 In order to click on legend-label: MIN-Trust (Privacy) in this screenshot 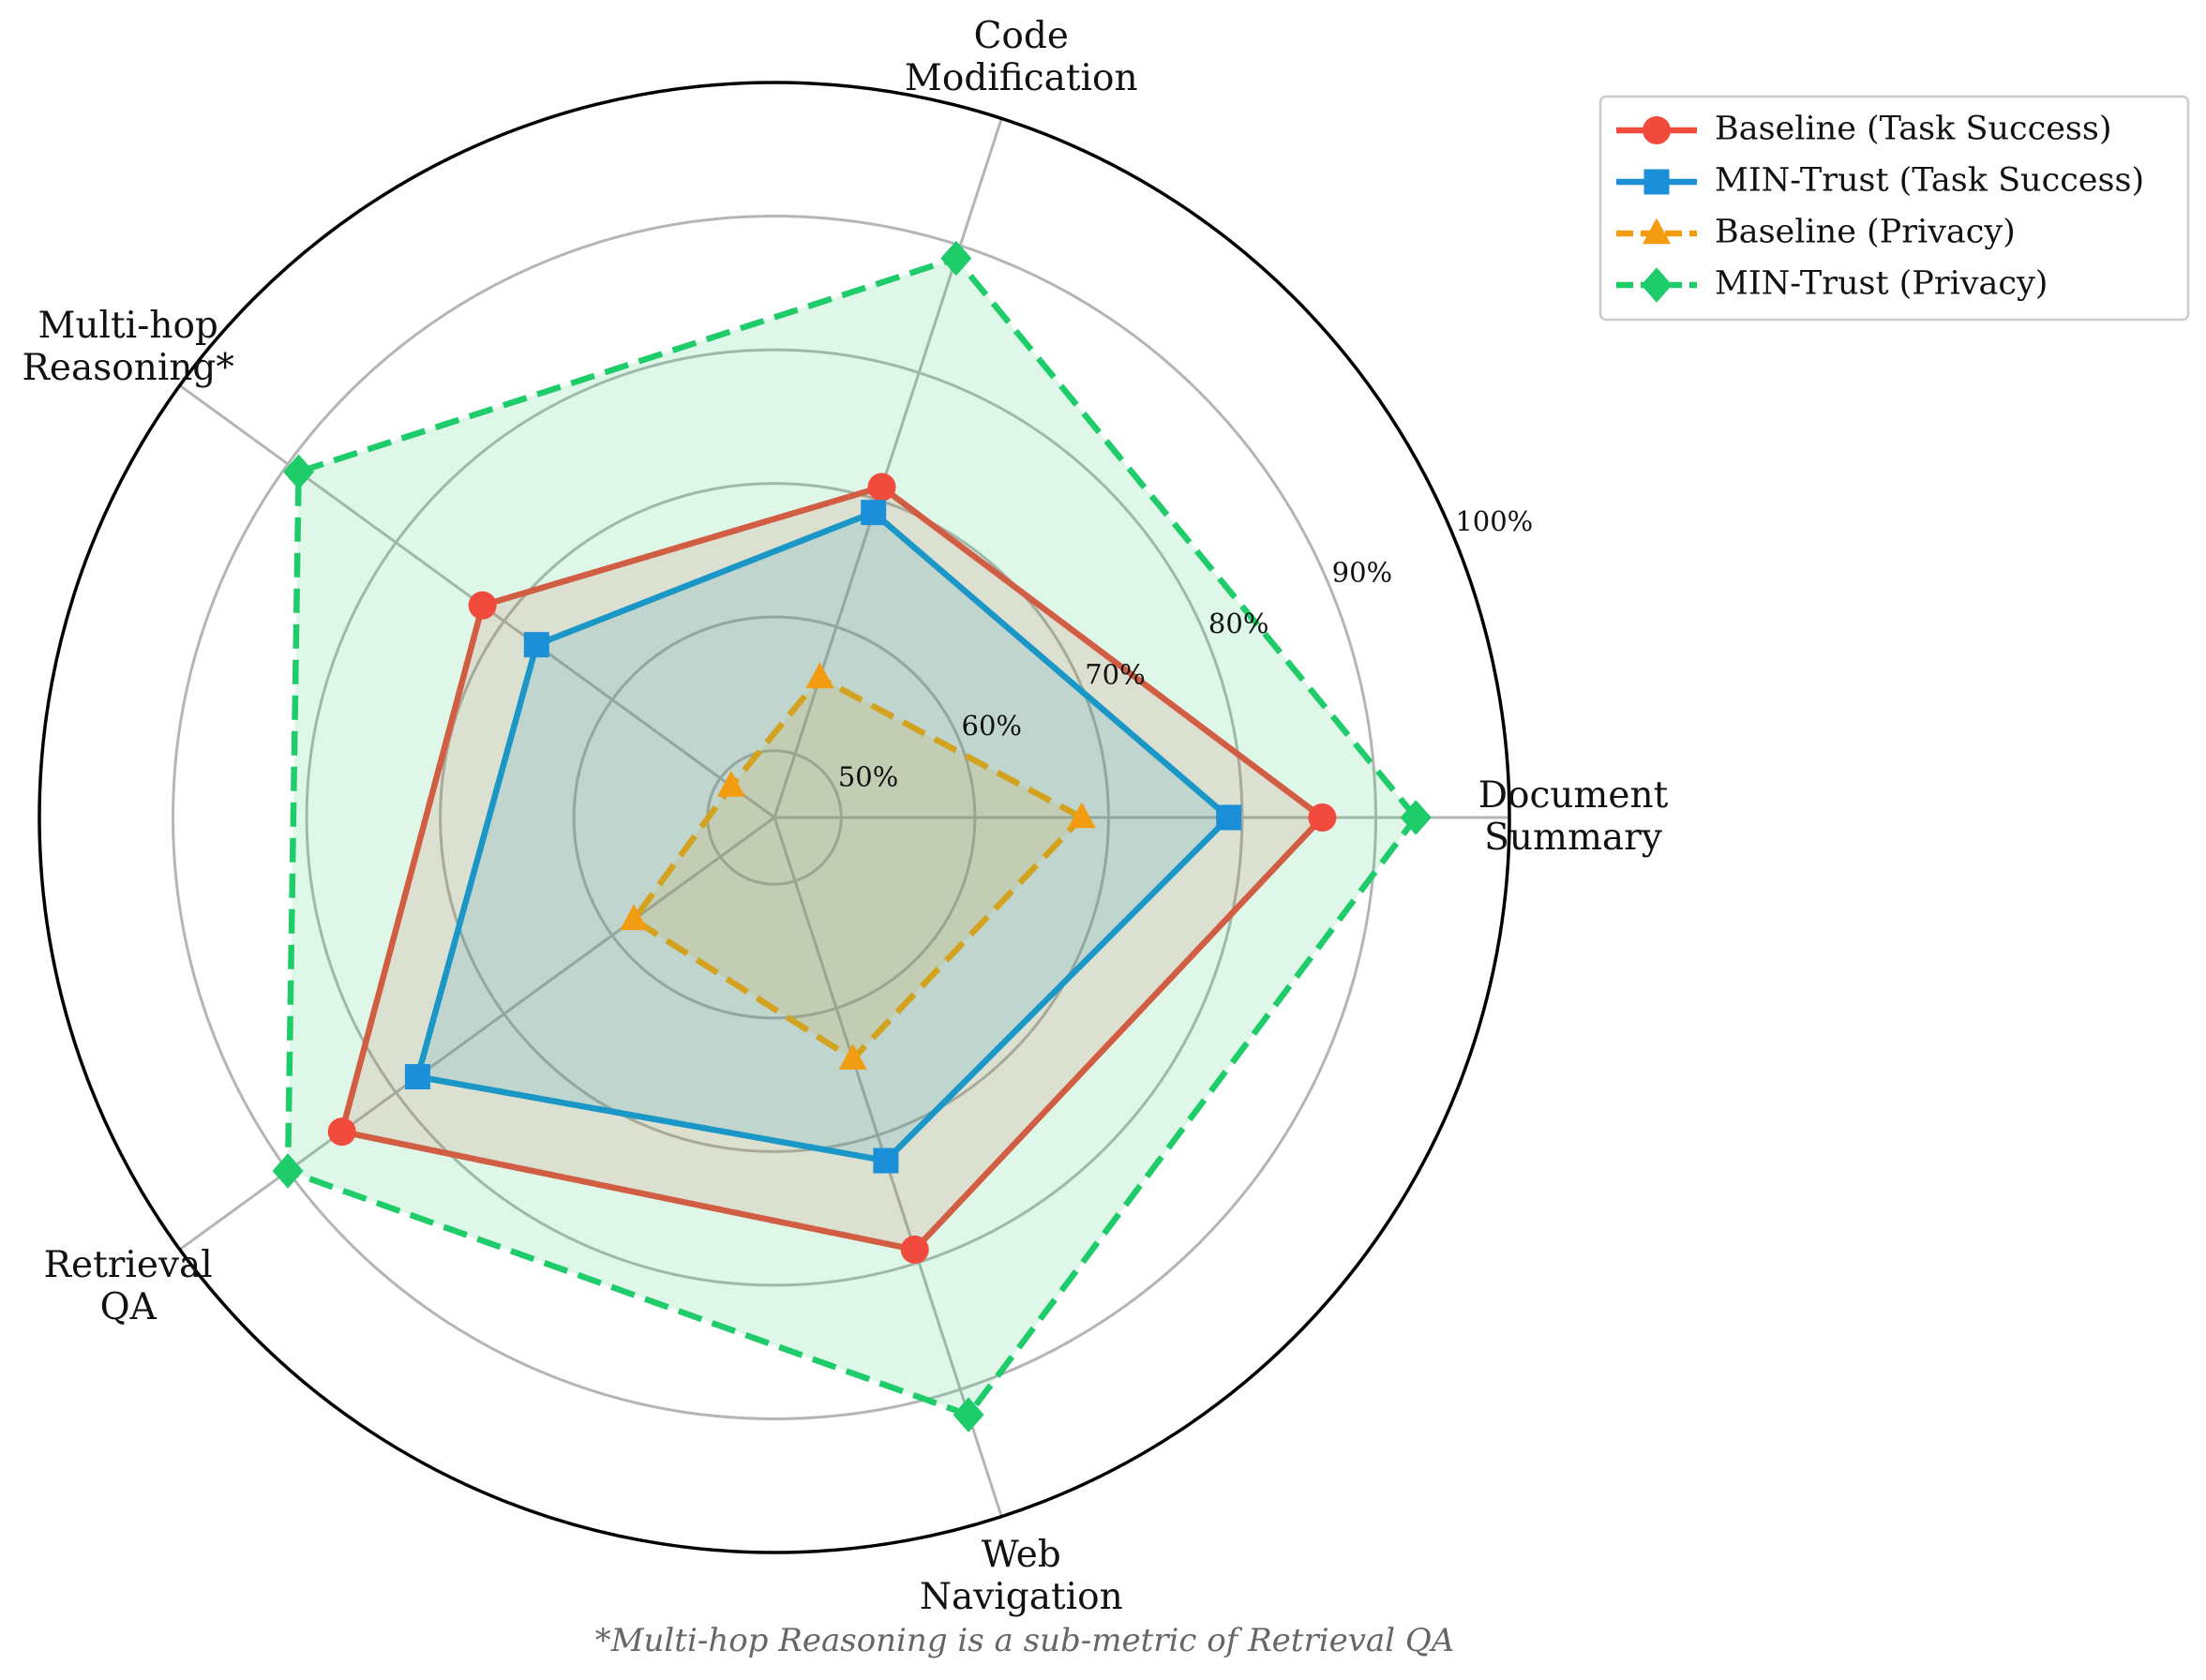, I will do `click(1881, 284)`.